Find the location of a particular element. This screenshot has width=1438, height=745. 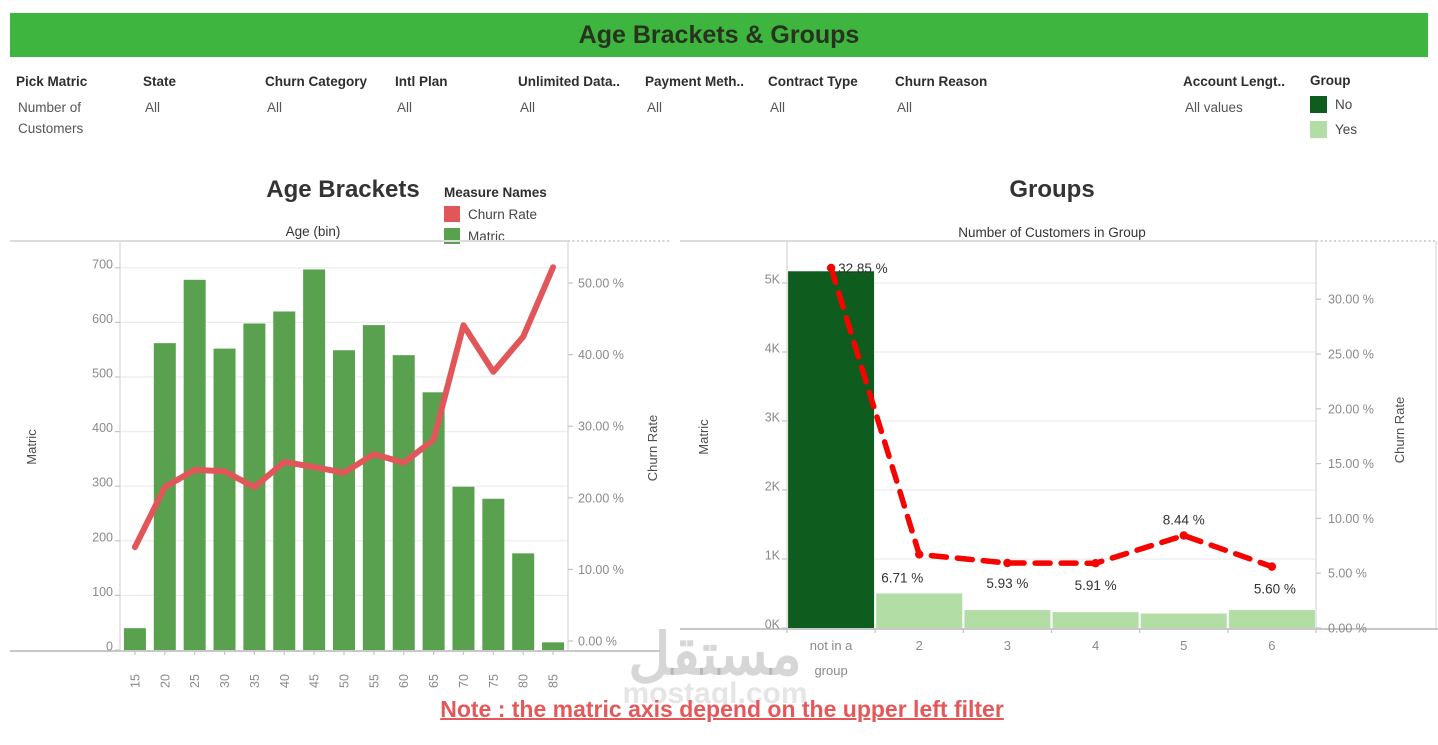

groups-churn-line: 32.85 % 6.71 % 5.93 % 5.91 % 8.44 % 5.60 % is located at coordinates (1061, 429).